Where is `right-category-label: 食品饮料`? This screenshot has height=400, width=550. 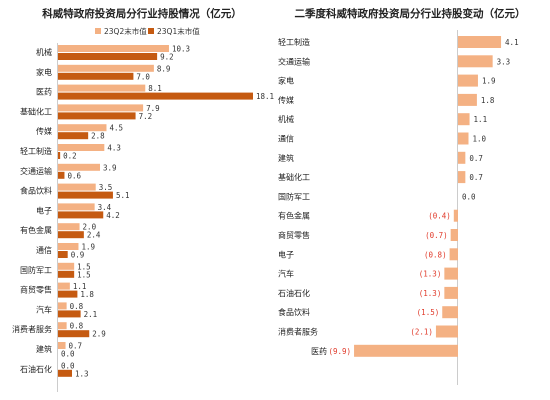
right-category-label: 食品饮料 is located at coordinates (294, 312).